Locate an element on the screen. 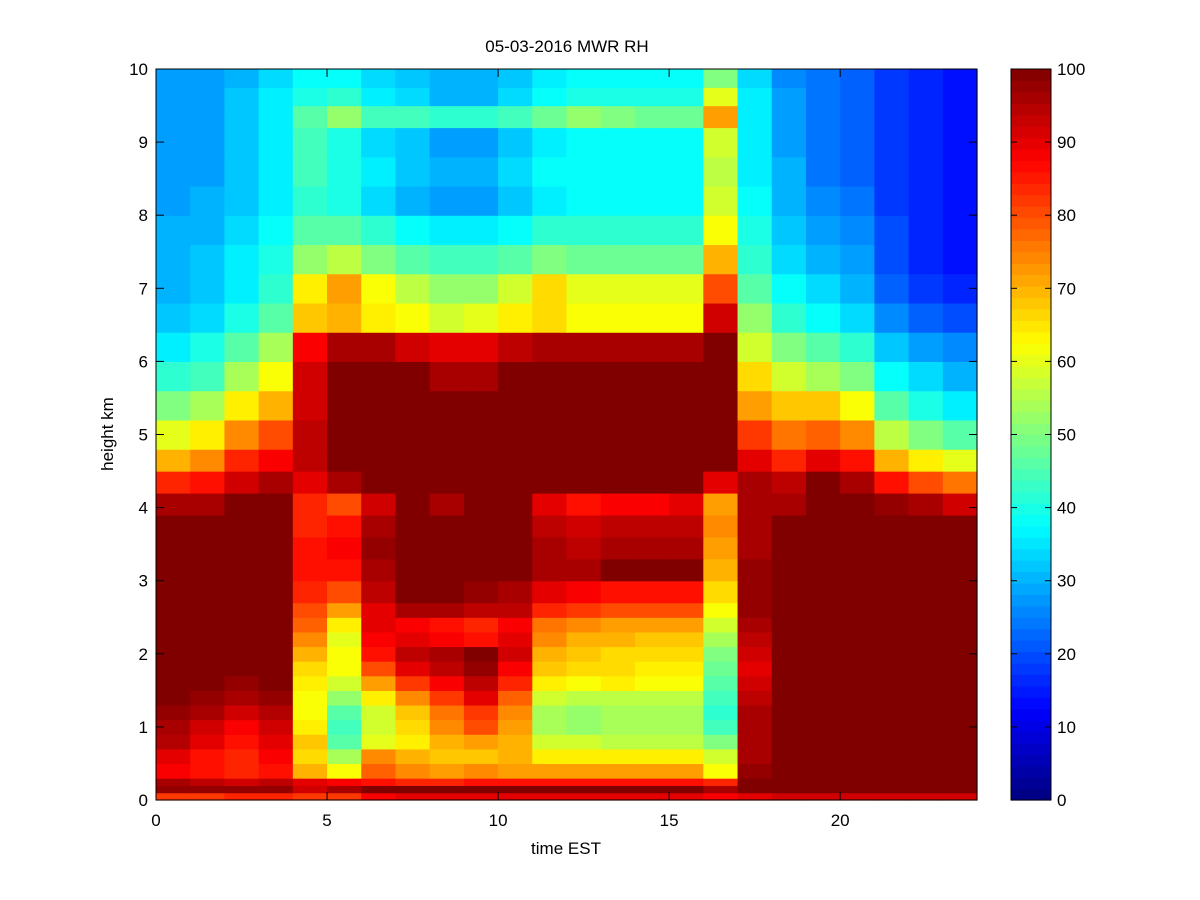 The width and height of the screenshot is (1200, 900). colorbar: 0 10 20 30 40 50 60 70 80 90 100 is located at coordinates (1047, 435).